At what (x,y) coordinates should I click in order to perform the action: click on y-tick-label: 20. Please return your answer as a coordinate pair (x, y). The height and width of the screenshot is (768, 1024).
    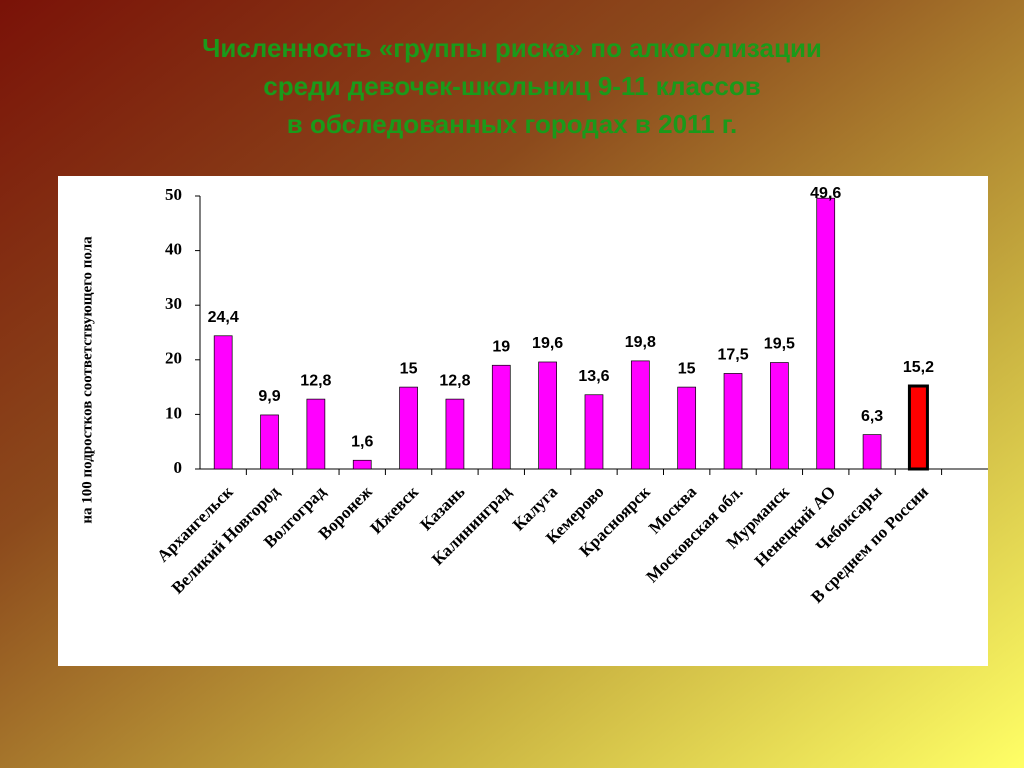
    Looking at the image, I should click on (173, 358).